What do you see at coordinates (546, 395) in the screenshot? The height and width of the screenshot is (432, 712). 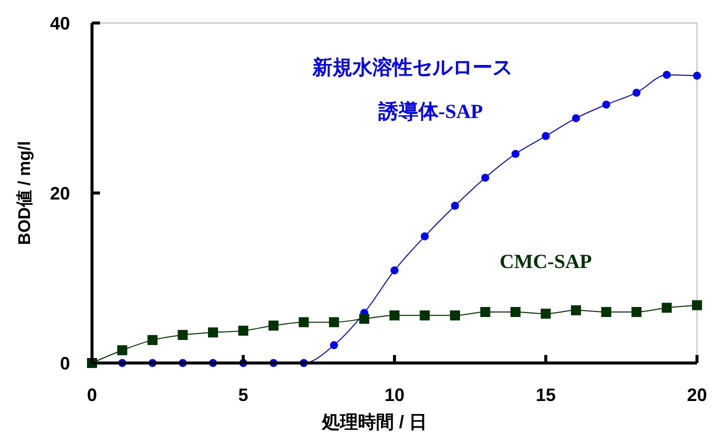 I see `x-tick-label: 15` at bounding box center [546, 395].